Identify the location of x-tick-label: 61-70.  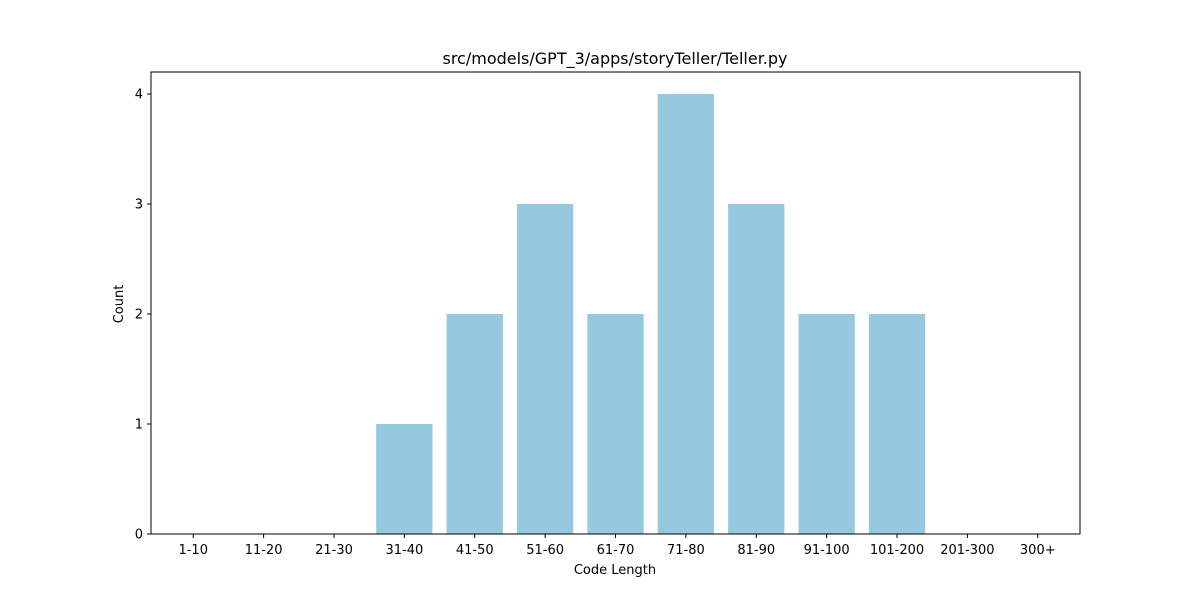
(616, 550).